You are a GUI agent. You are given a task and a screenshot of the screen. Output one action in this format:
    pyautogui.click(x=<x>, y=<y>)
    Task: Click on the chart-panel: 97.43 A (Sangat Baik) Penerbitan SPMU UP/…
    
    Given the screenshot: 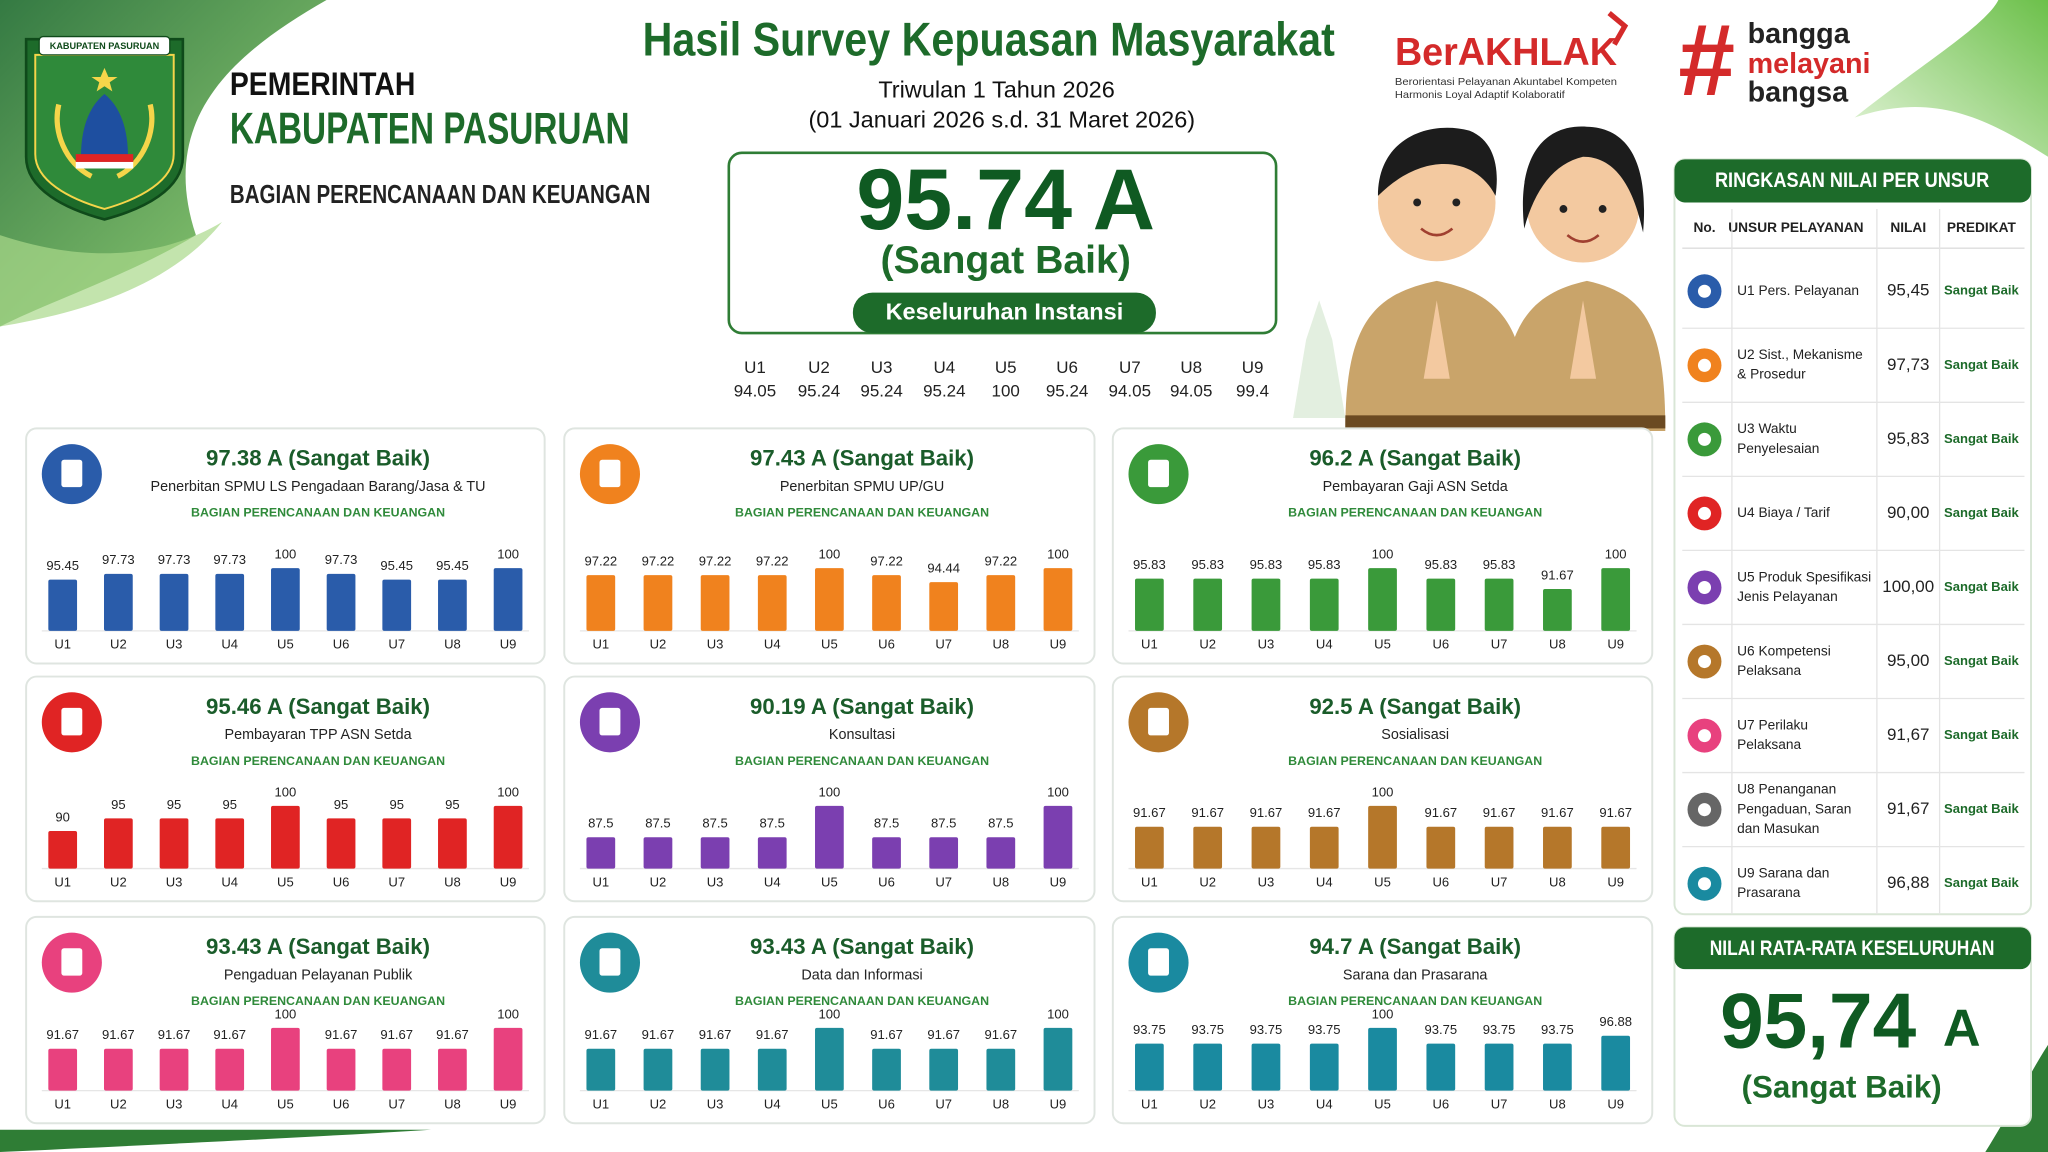 What is the action you would take?
    pyautogui.click(x=829, y=546)
    